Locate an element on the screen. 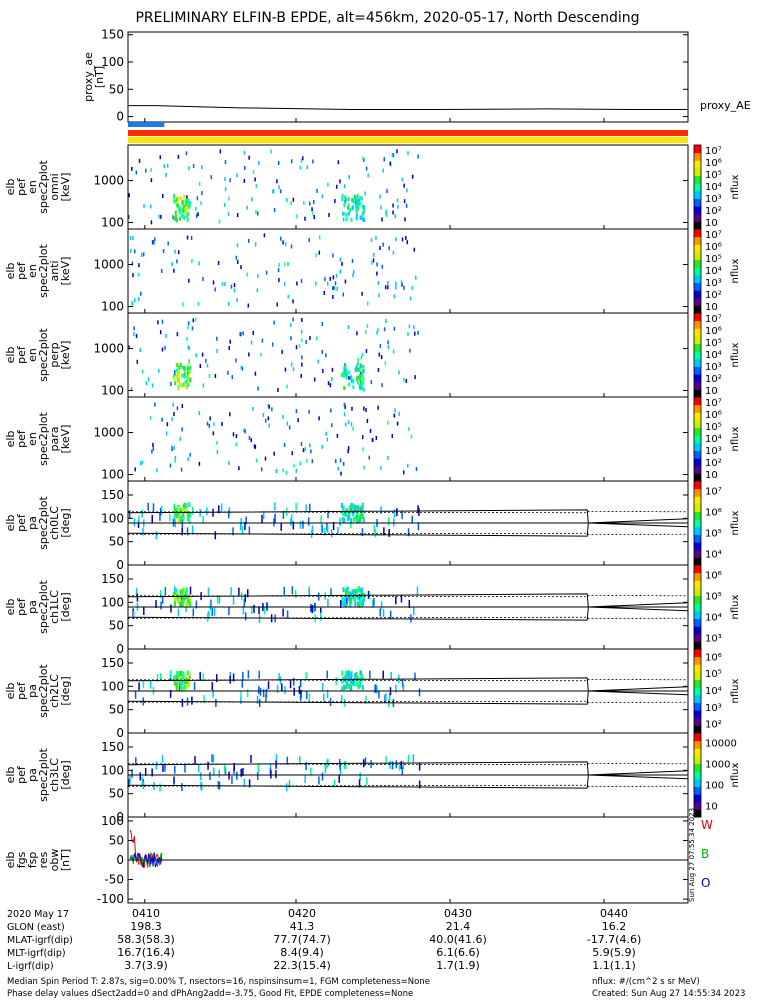 This screenshot has width=775, height=1000. line-anti-loss-cone is located at coordinates (408, 770).